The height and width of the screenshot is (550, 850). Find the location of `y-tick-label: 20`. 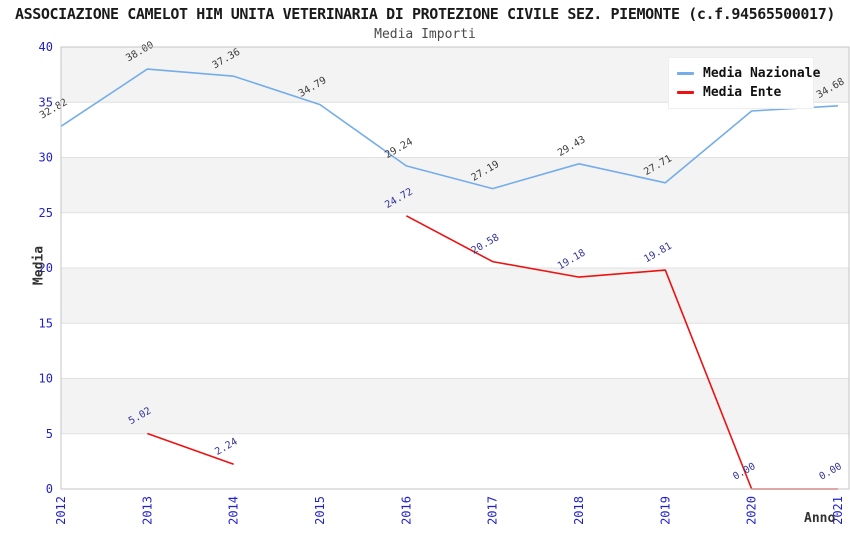

y-tick-label: 20 is located at coordinates (46, 268).